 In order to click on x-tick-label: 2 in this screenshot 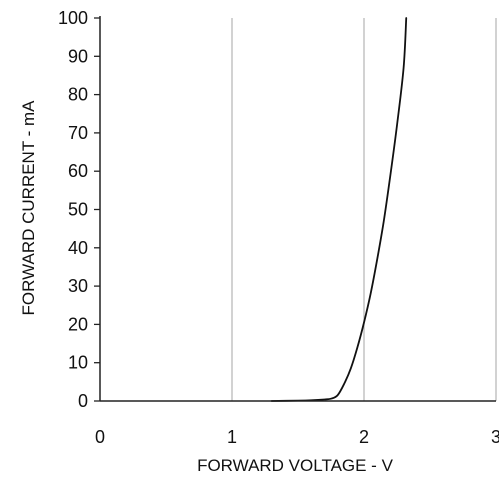, I will do `click(364, 437)`.